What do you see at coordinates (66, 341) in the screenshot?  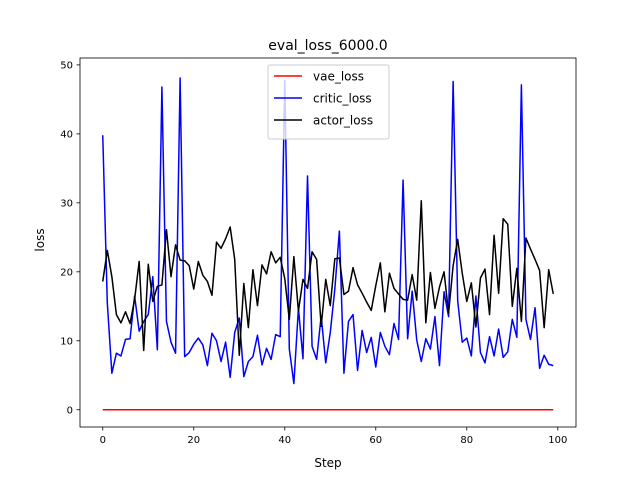 I see `y-tick-label: 10` at bounding box center [66, 341].